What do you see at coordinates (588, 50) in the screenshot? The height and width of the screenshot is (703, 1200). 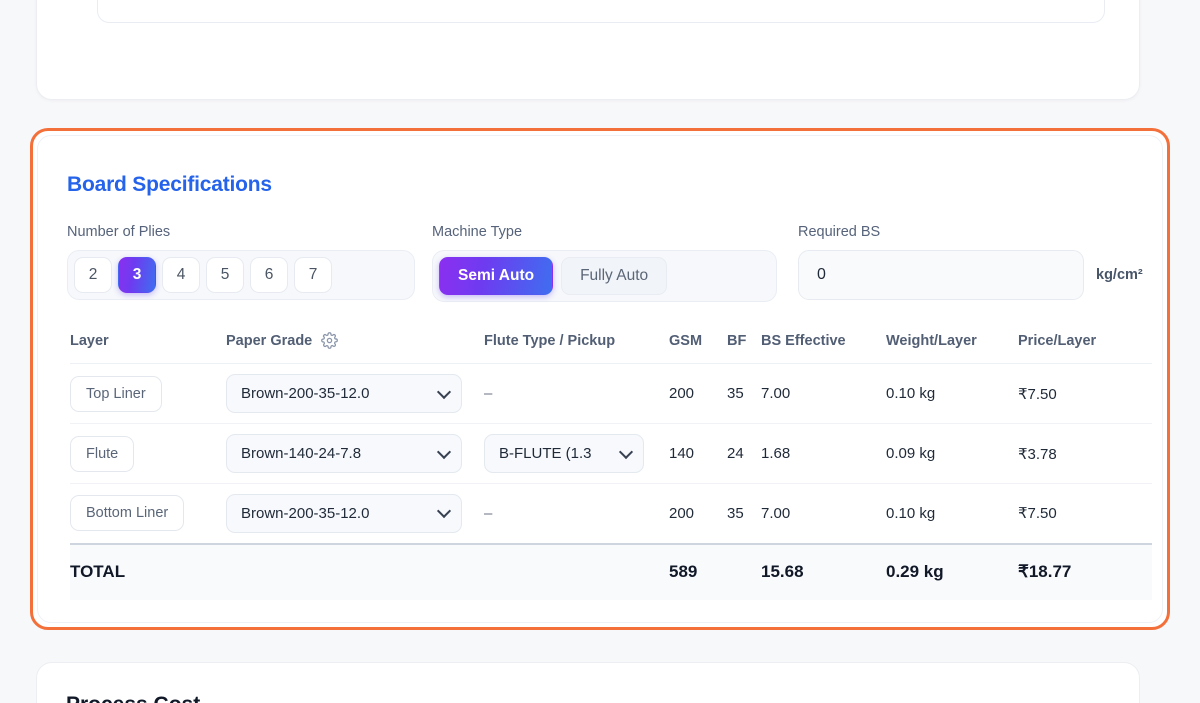 I see `dimensions-card-partial: Joint Width (b) 35` at bounding box center [588, 50].